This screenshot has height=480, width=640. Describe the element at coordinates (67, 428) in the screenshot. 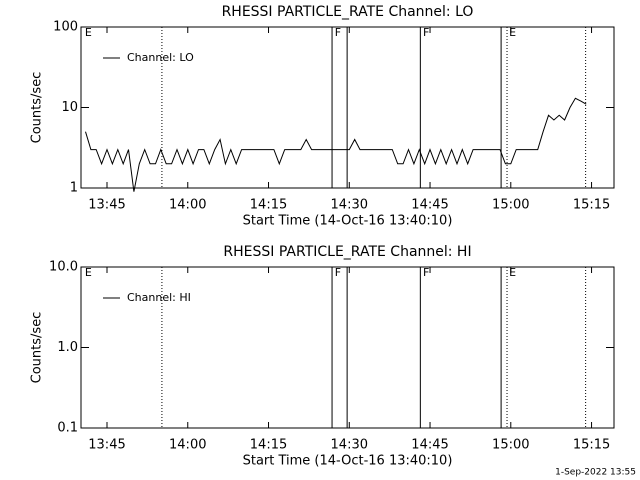

I see `y-tick-label: 0.1` at that location.